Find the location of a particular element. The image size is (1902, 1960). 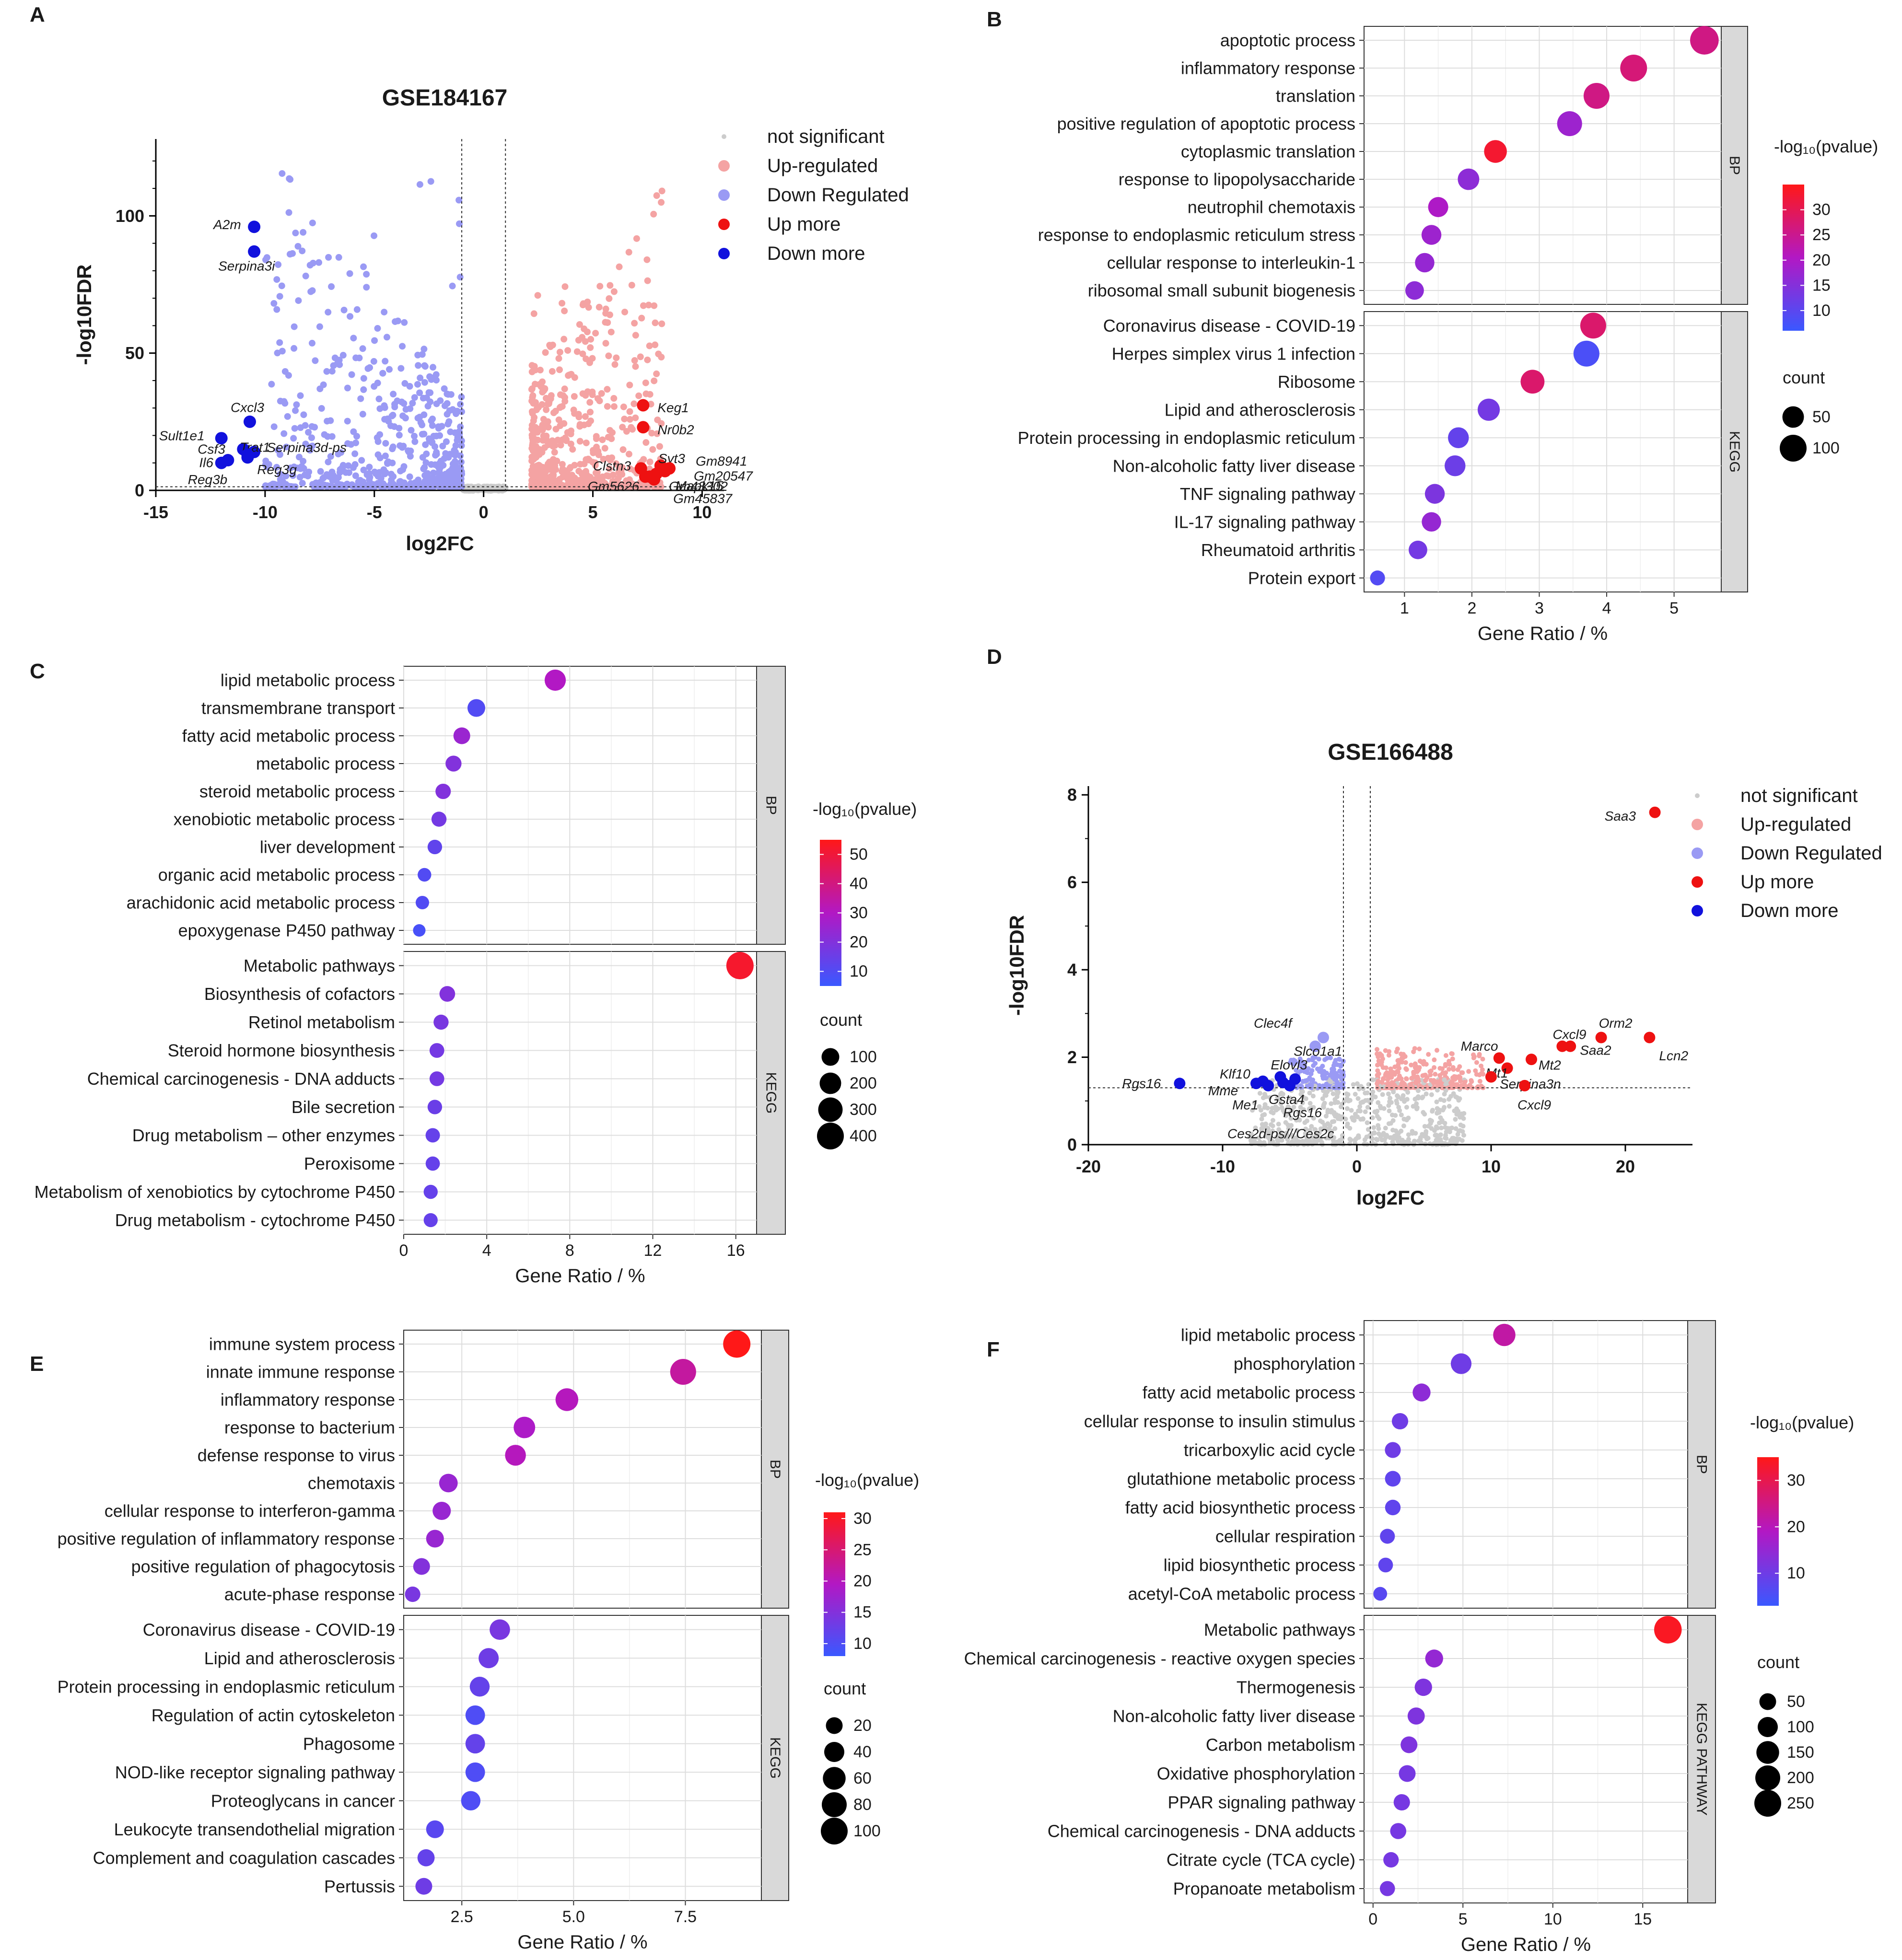

size-legend-label: 150 is located at coordinates (1800, 1753).